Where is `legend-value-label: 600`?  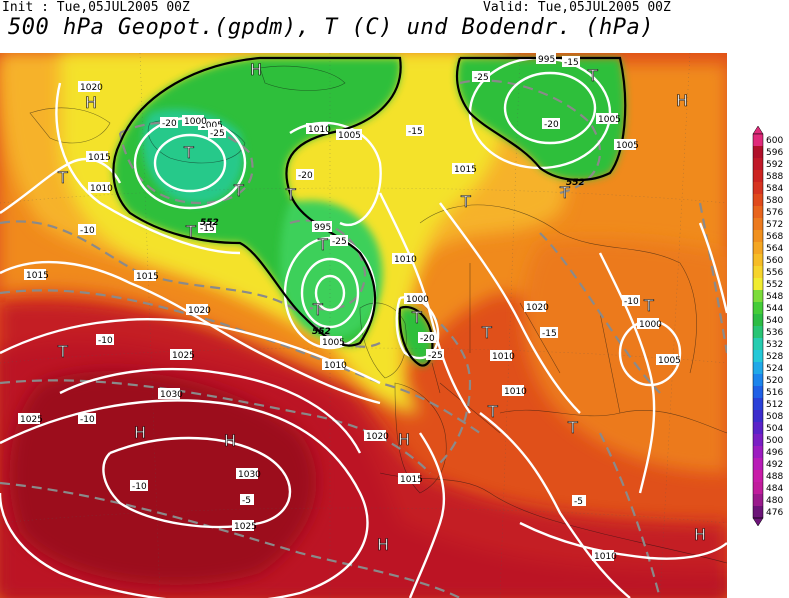
legend-value-label: 600 is located at coordinates (774, 141).